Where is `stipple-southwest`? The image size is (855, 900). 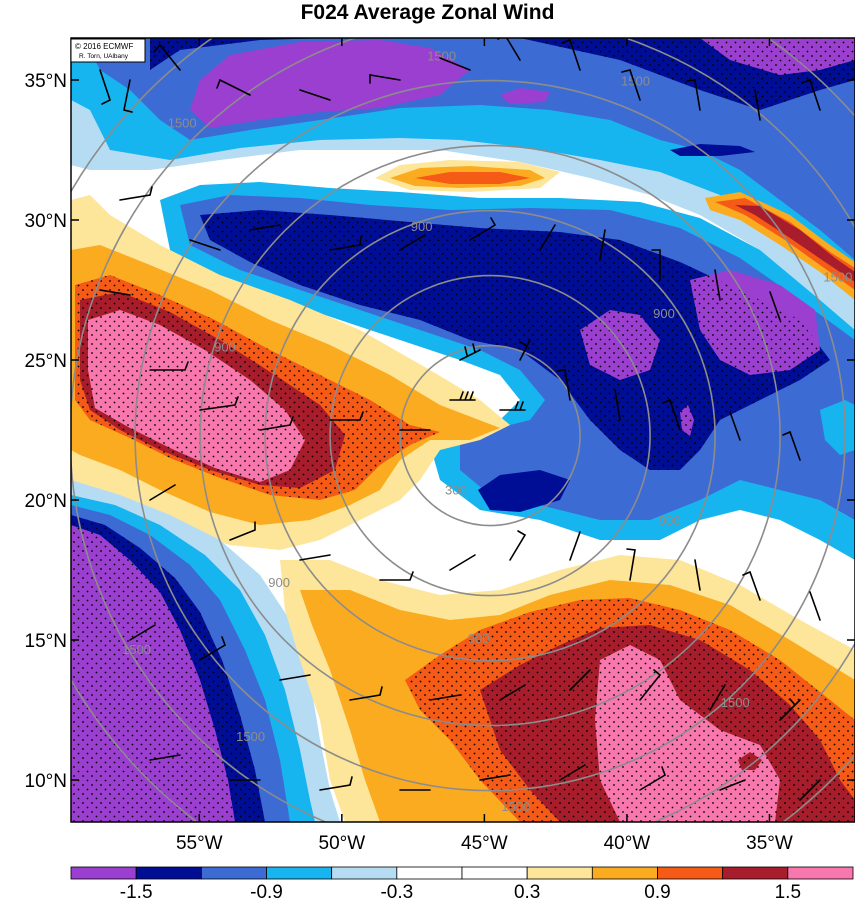 stipple-southwest is located at coordinates (168, 668).